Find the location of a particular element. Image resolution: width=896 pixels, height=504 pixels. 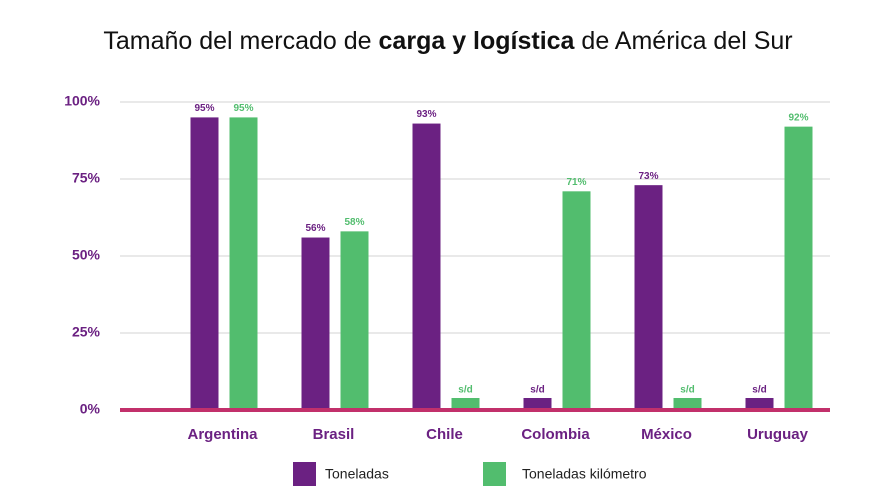

title-part: carga y logística is located at coordinates (477, 41).